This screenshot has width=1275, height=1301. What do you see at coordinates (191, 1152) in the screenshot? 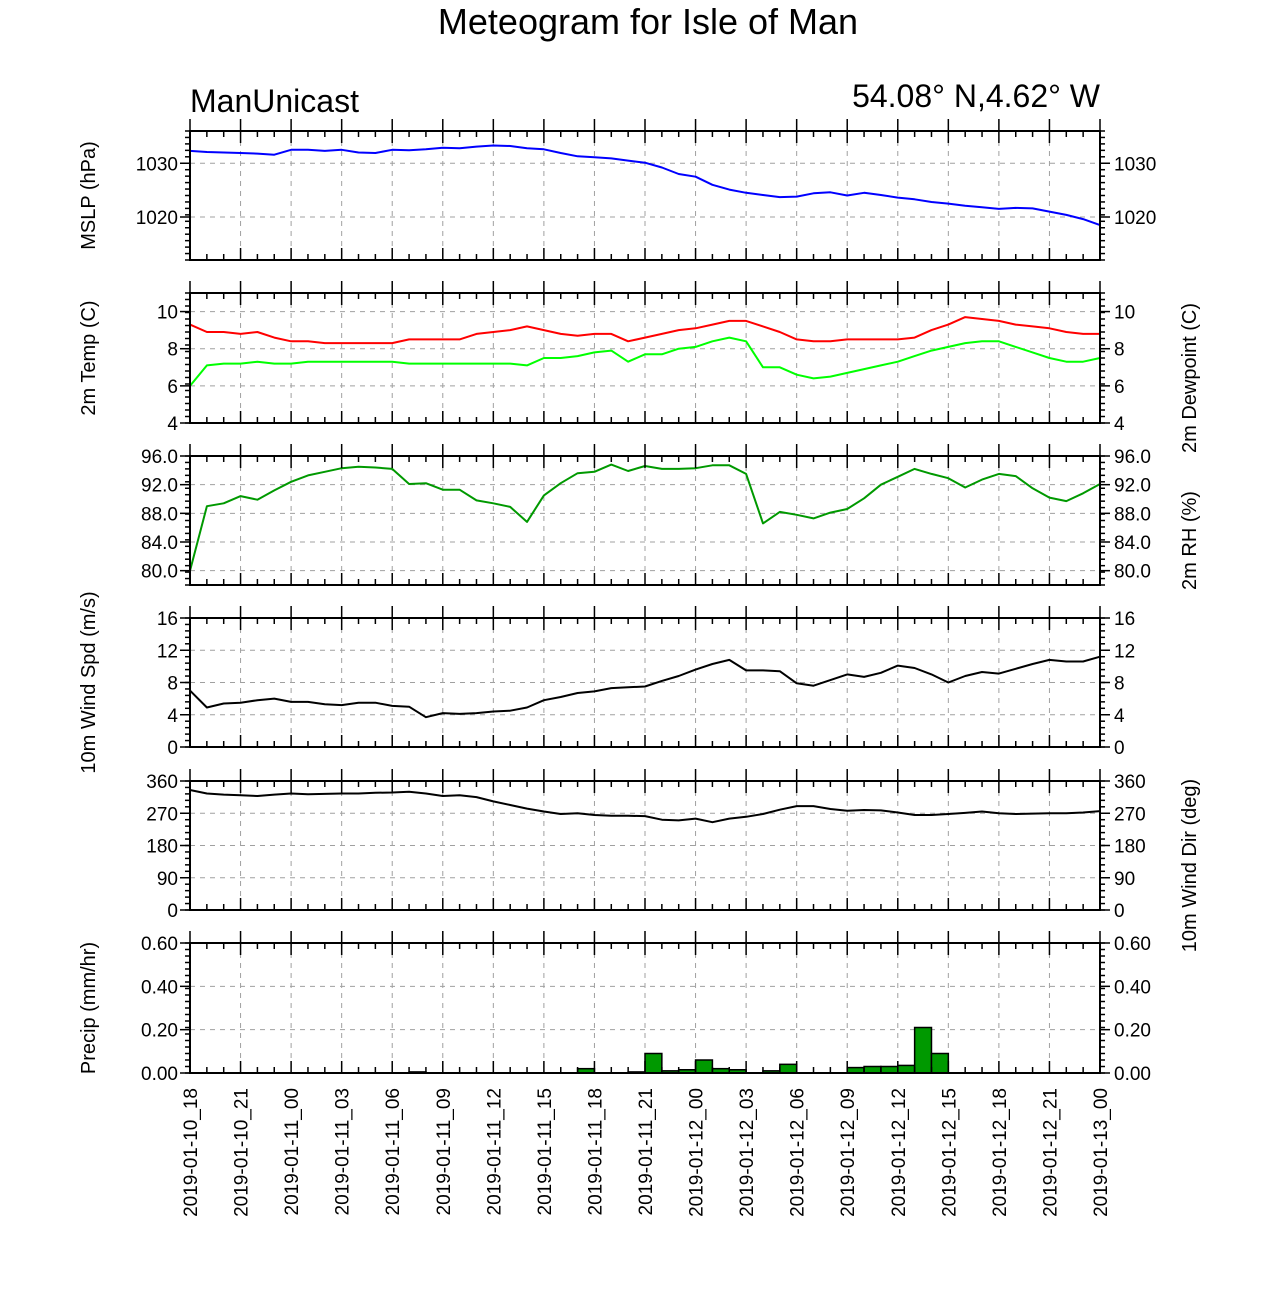
I see `x-tick-label: 2019-01-10_18` at bounding box center [191, 1152].